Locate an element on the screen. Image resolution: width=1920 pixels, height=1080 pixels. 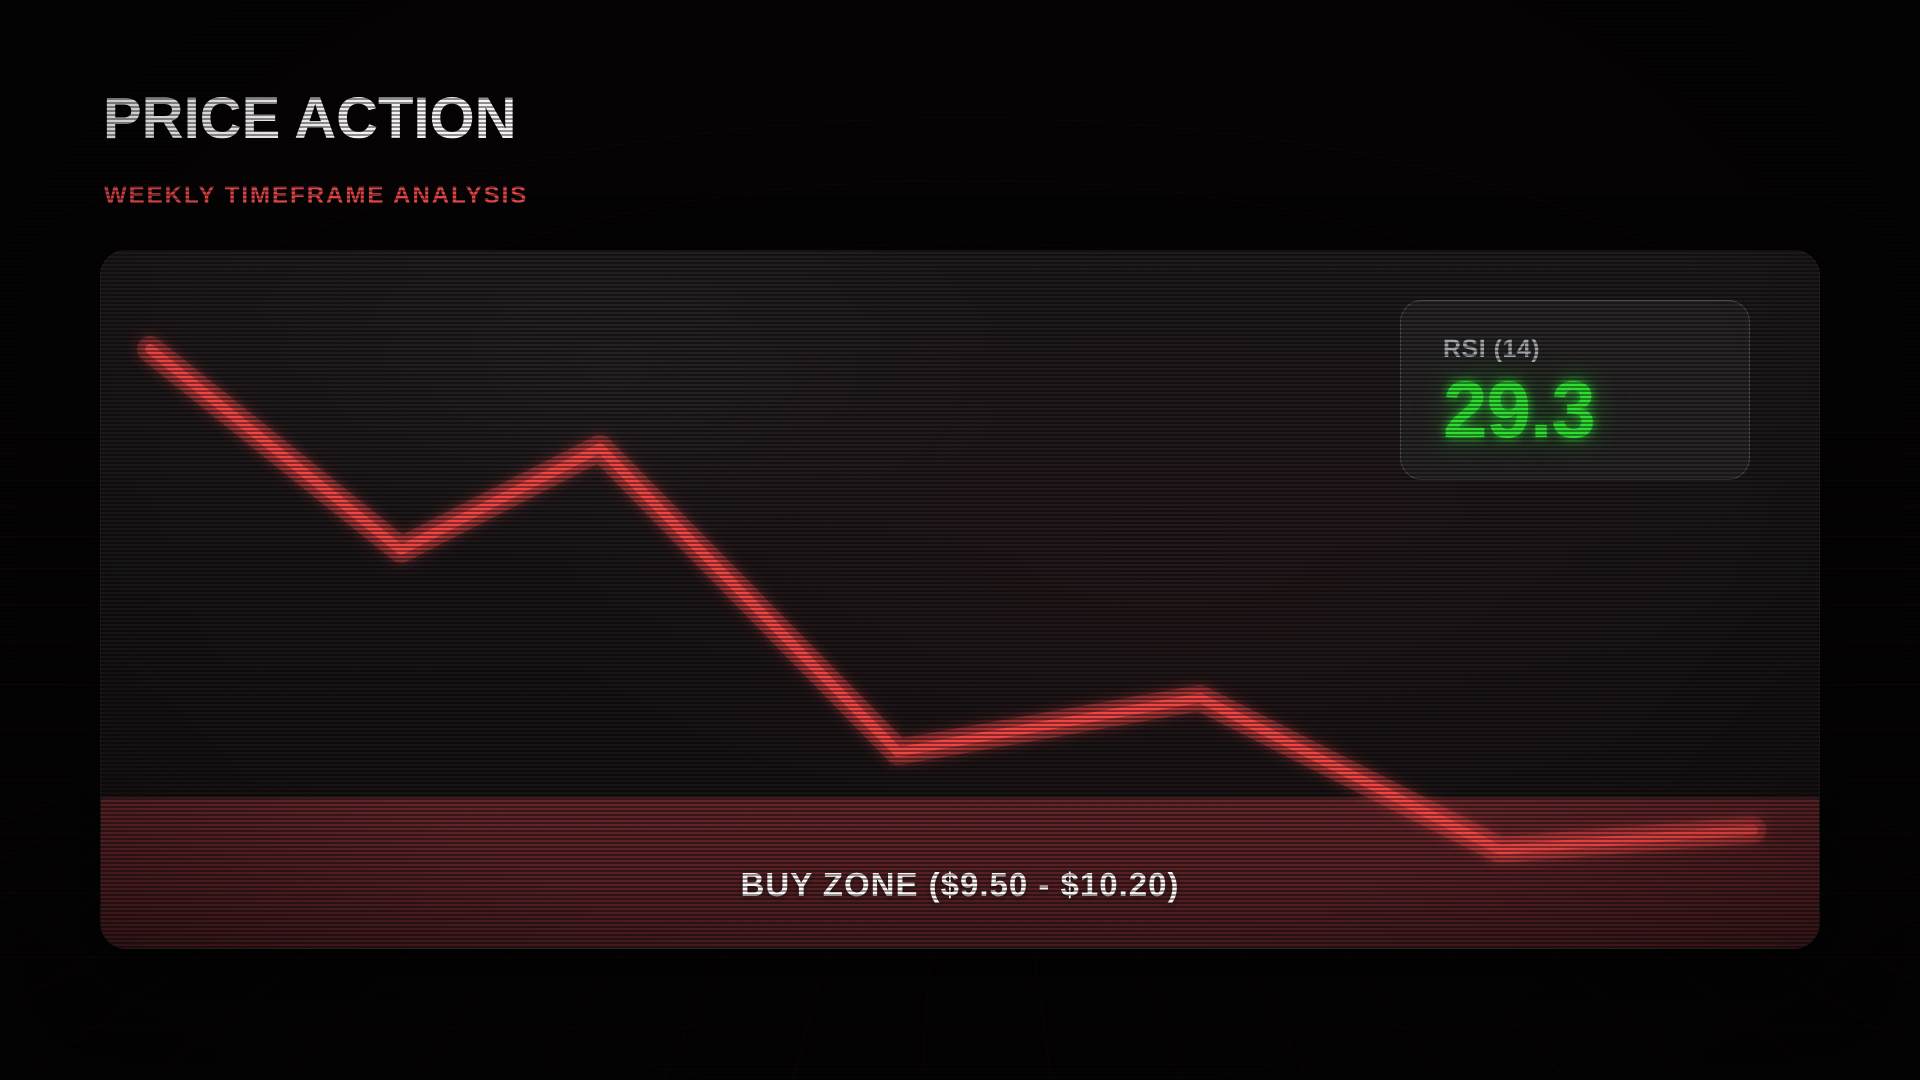
rsi-label: RSI (14) is located at coordinates (1492, 349).